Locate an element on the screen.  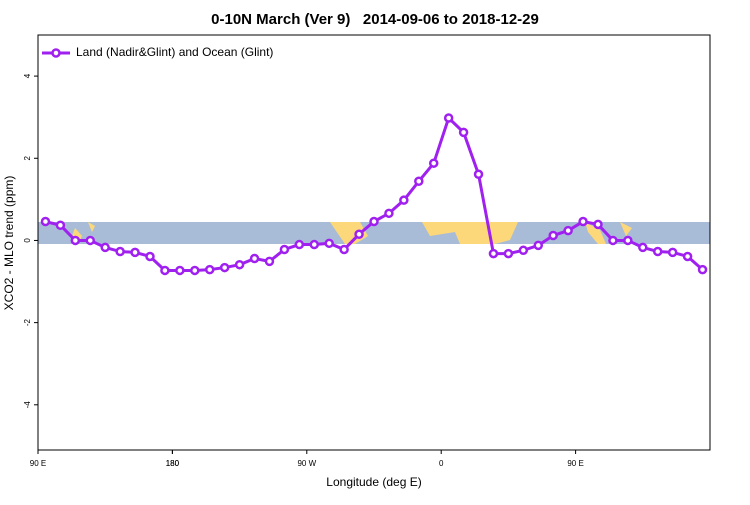
x-axis-label: Longitude (deg E) is located at coordinates (373, 482).